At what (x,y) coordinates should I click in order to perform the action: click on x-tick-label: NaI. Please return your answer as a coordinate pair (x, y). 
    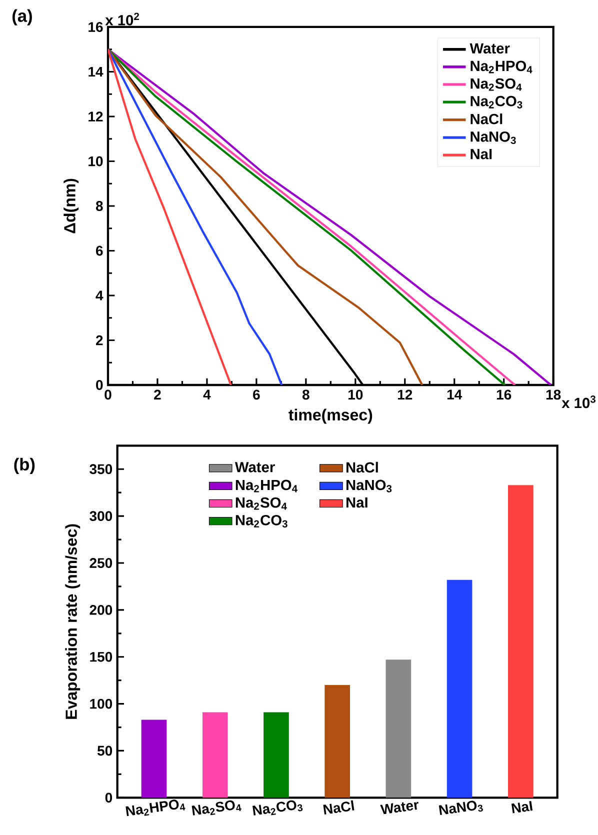
    Looking at the image, I should click on (522, 807).